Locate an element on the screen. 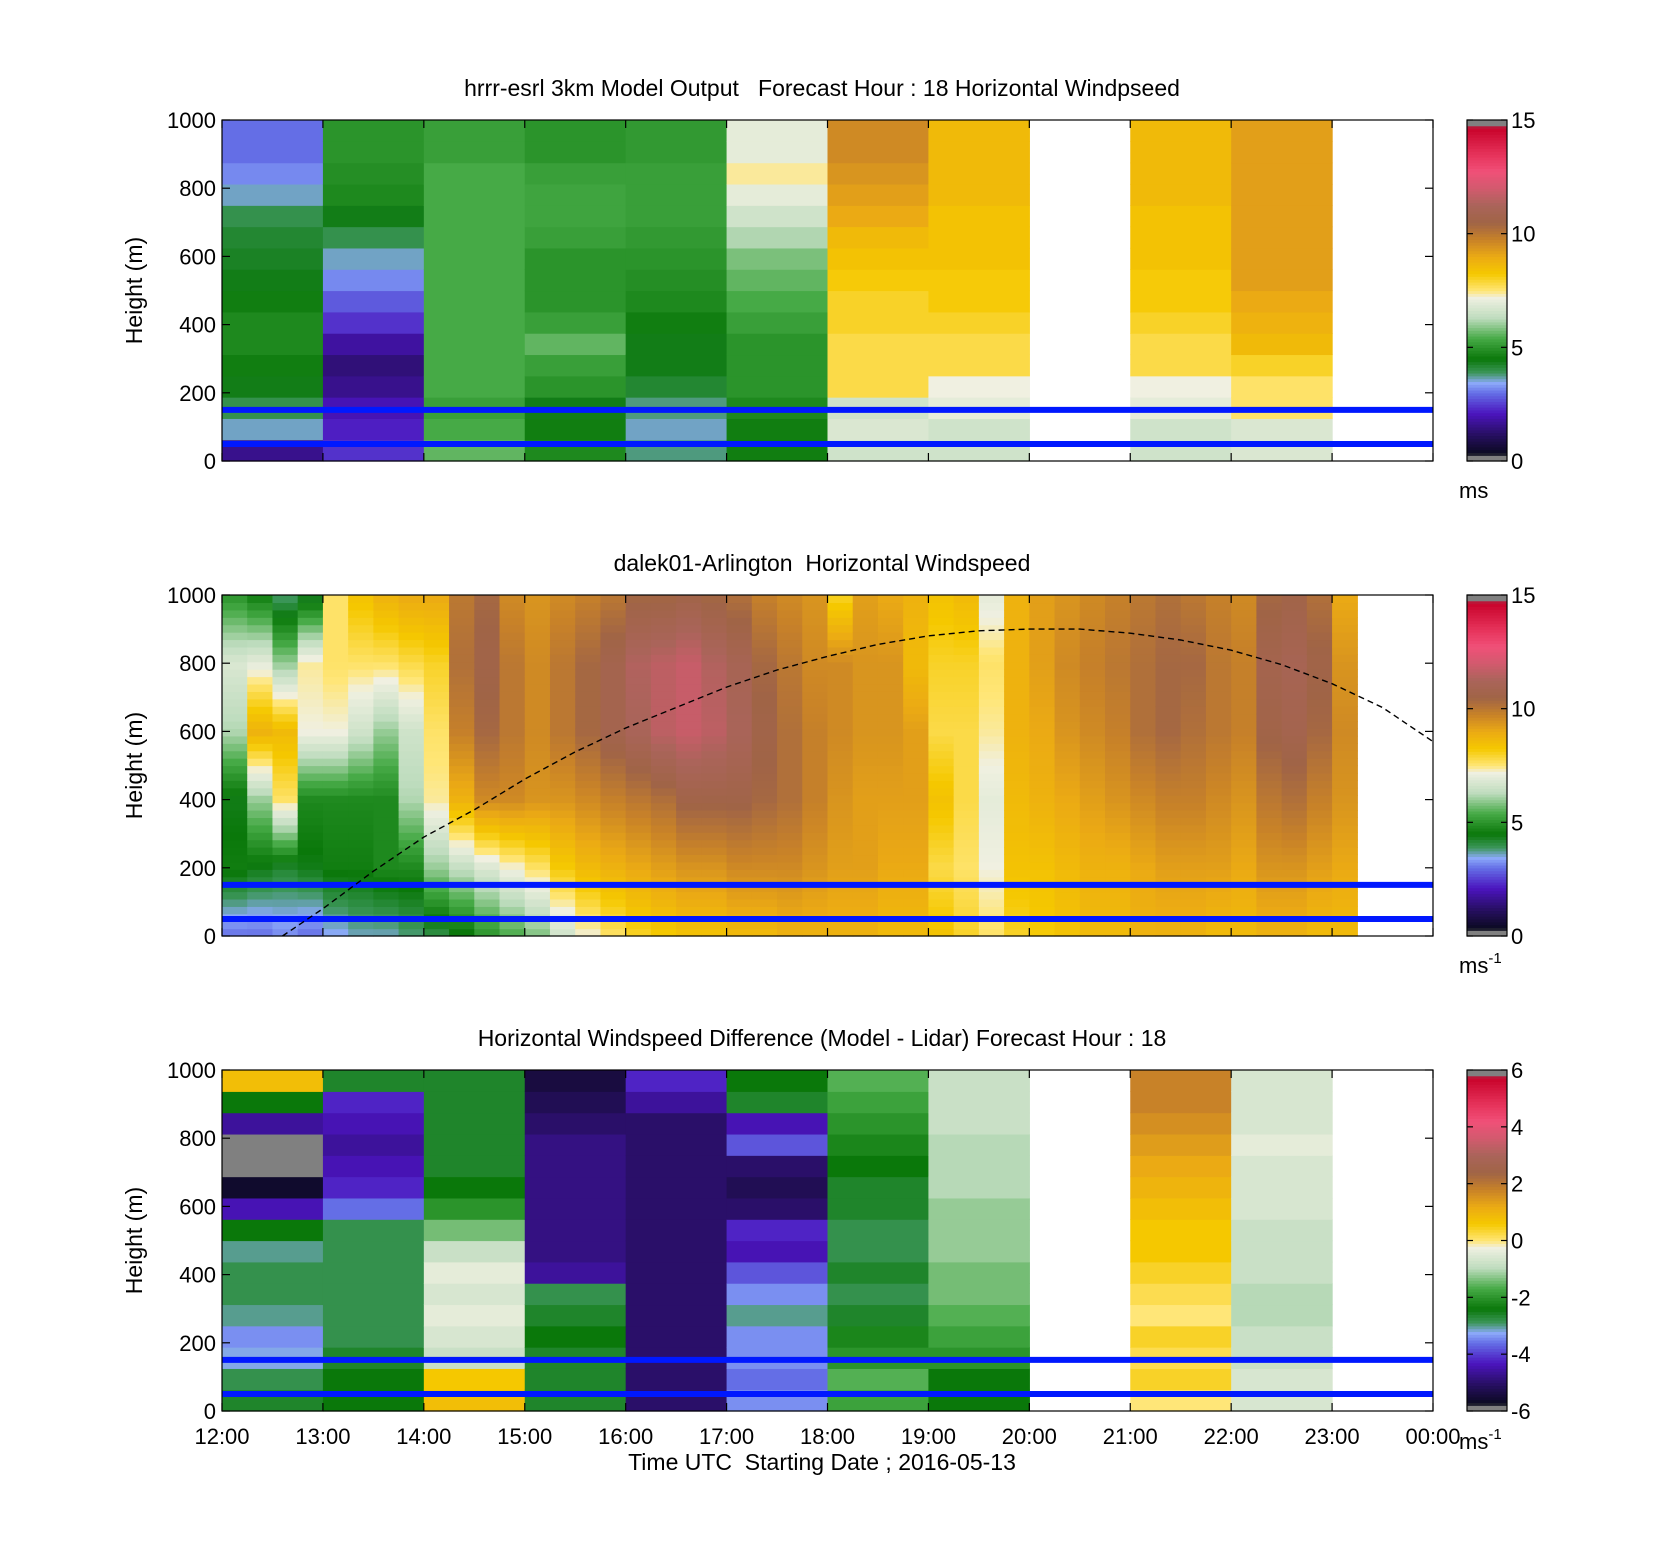 This screenshot has width=1680, height=1561. y-axis-label: Height (m) is located at coordinates (134, 290).